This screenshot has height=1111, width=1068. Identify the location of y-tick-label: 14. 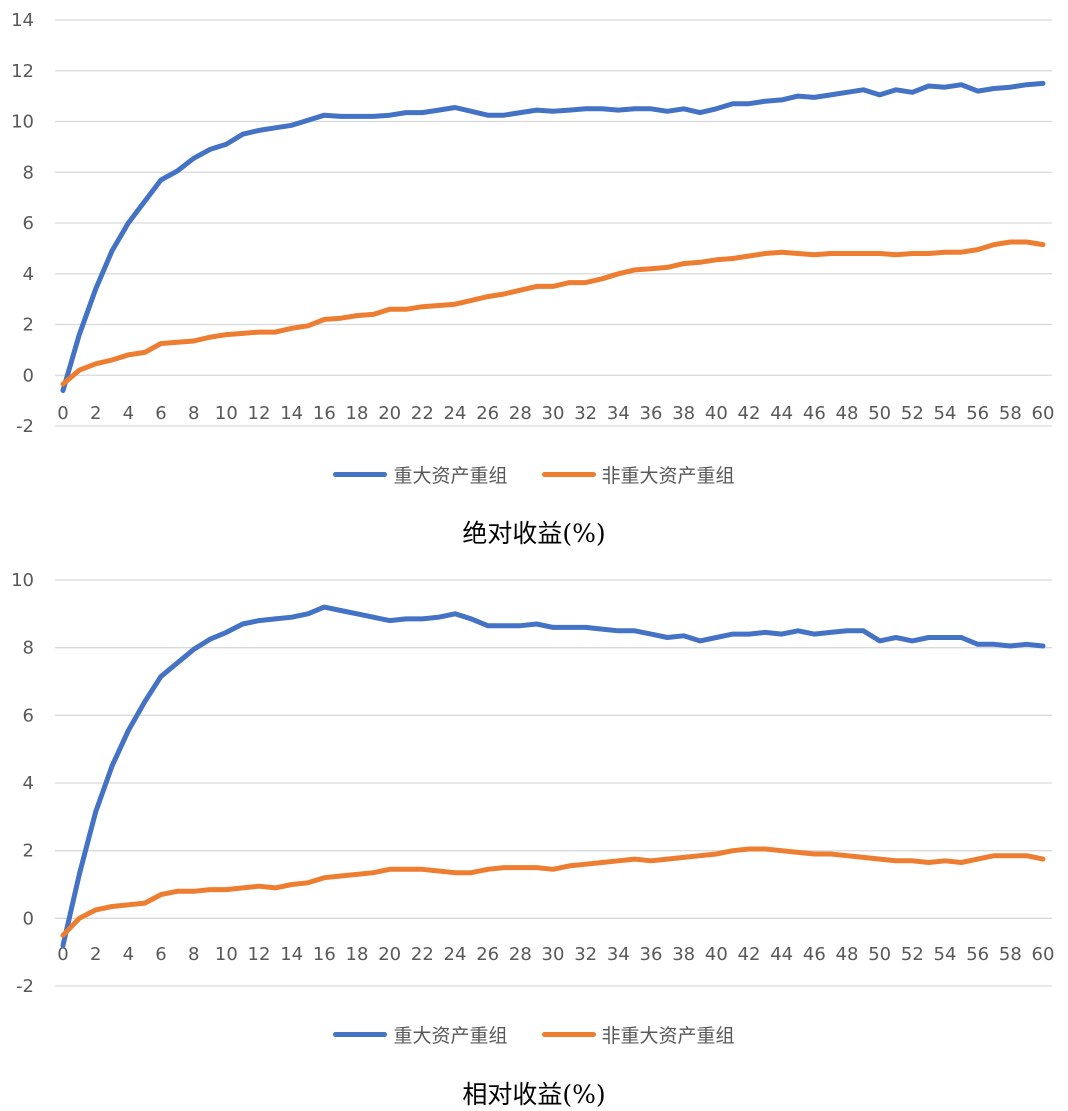
(22, 20).